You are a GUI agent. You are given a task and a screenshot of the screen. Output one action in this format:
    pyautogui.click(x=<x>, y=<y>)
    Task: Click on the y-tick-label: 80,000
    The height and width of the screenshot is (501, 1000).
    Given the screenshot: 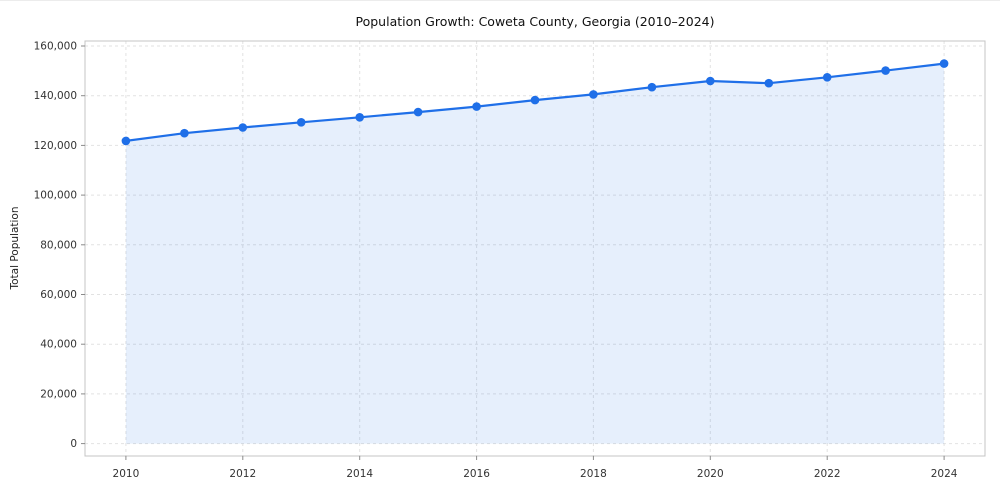 What is the action you would take?
    pyautogui.click(x=58, y=245)
    